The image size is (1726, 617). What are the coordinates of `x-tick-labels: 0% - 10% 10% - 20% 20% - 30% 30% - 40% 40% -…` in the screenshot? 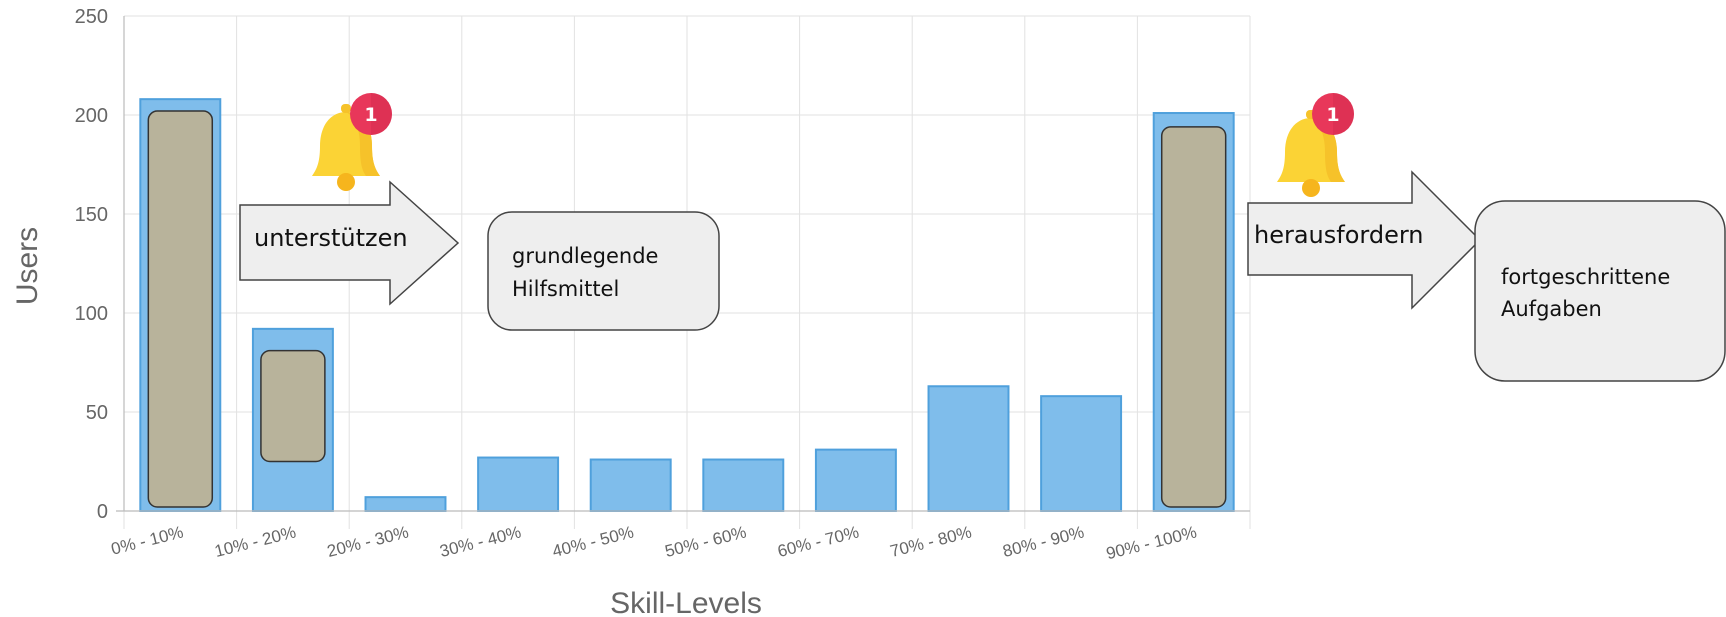 It's located at (654, 542).